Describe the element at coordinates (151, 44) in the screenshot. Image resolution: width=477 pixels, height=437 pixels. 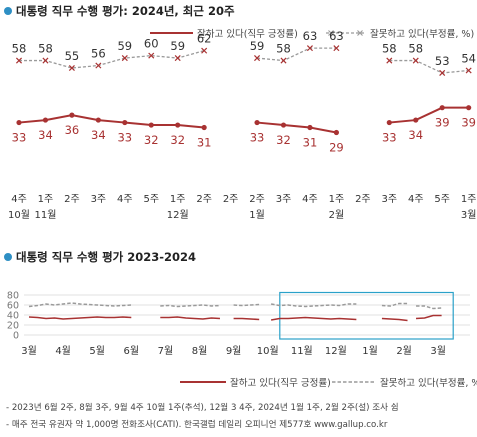
I see `negative-value-label: 60` at that location.